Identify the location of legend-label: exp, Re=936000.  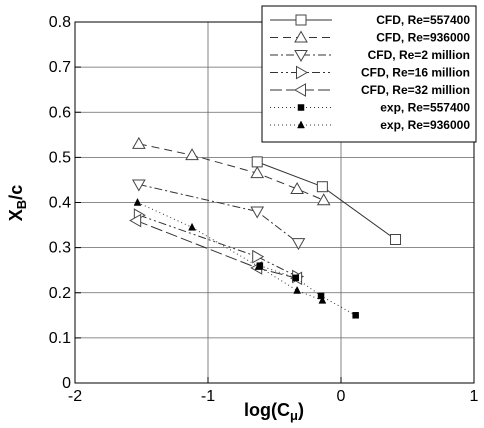
(425, 125).